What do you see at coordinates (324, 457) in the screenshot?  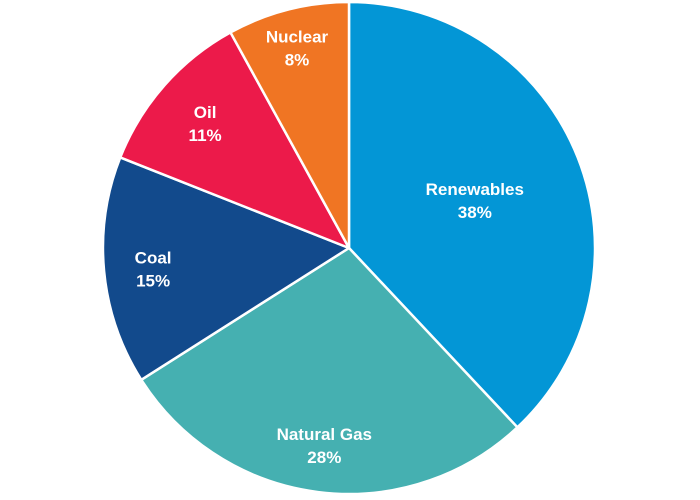 I see `slice-value-natural-gas: 28%` at bounding box center [324, 457].